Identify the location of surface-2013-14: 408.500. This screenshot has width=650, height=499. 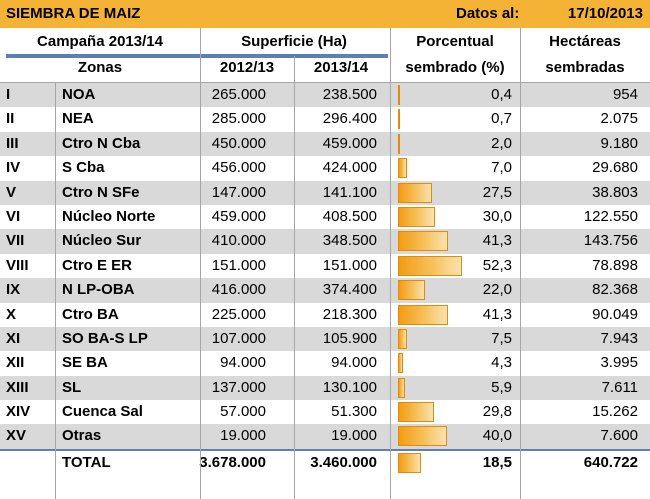
(349, 216).